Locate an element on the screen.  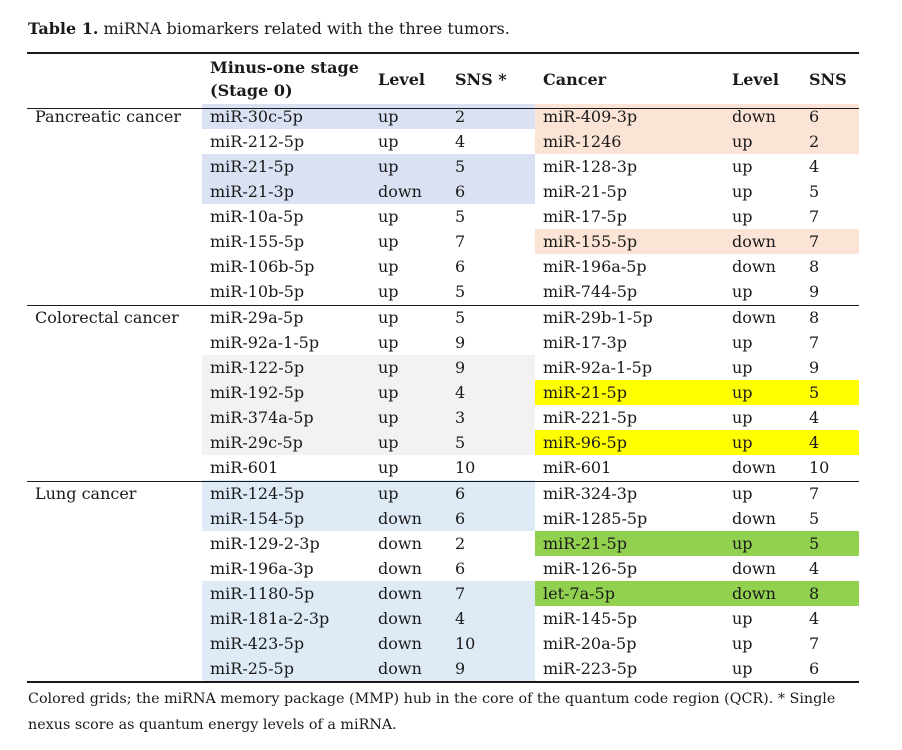
stage0-mirna-cell: miR-129-2-3p is located at coordinates (265, 543).